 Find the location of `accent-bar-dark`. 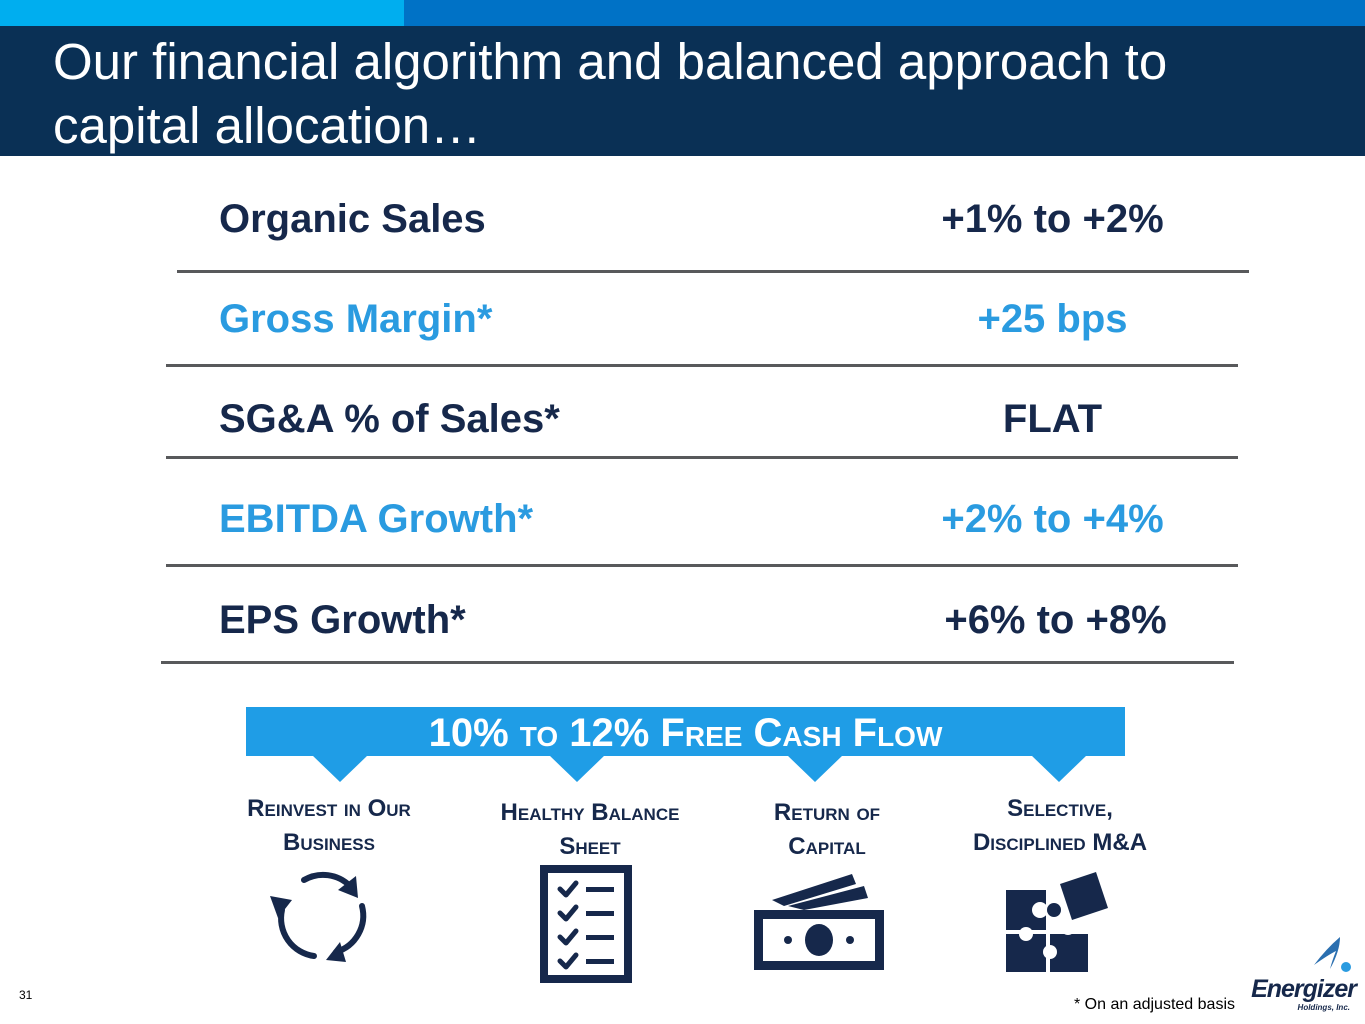

accent-bar-dark is located at coordinates (884, 13).